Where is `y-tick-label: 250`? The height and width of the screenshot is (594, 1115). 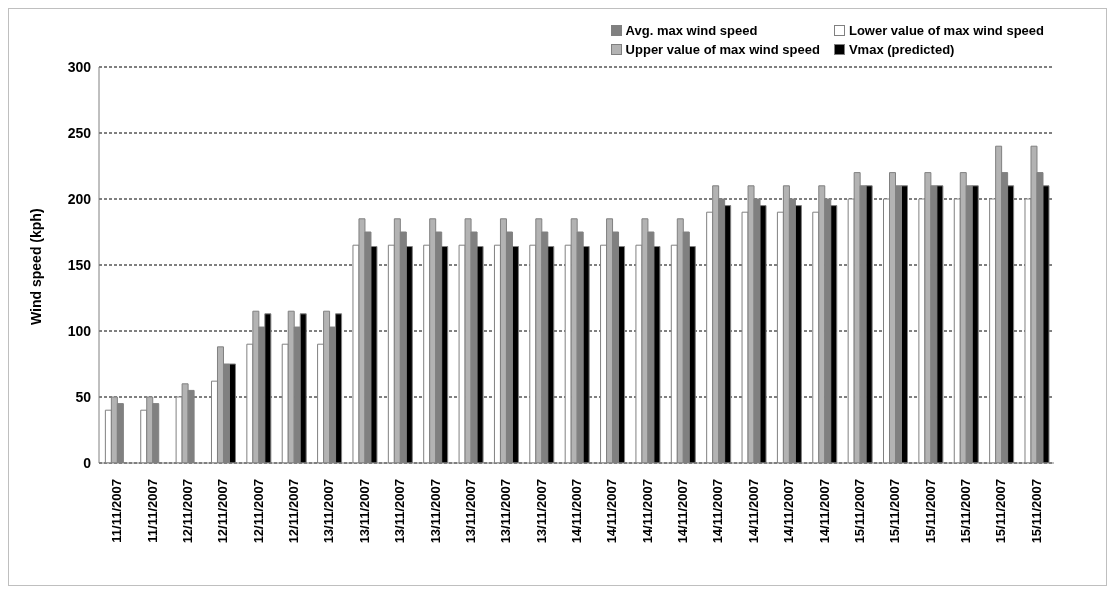 y-tick-label: 250 is located at coordinates (79, 132).